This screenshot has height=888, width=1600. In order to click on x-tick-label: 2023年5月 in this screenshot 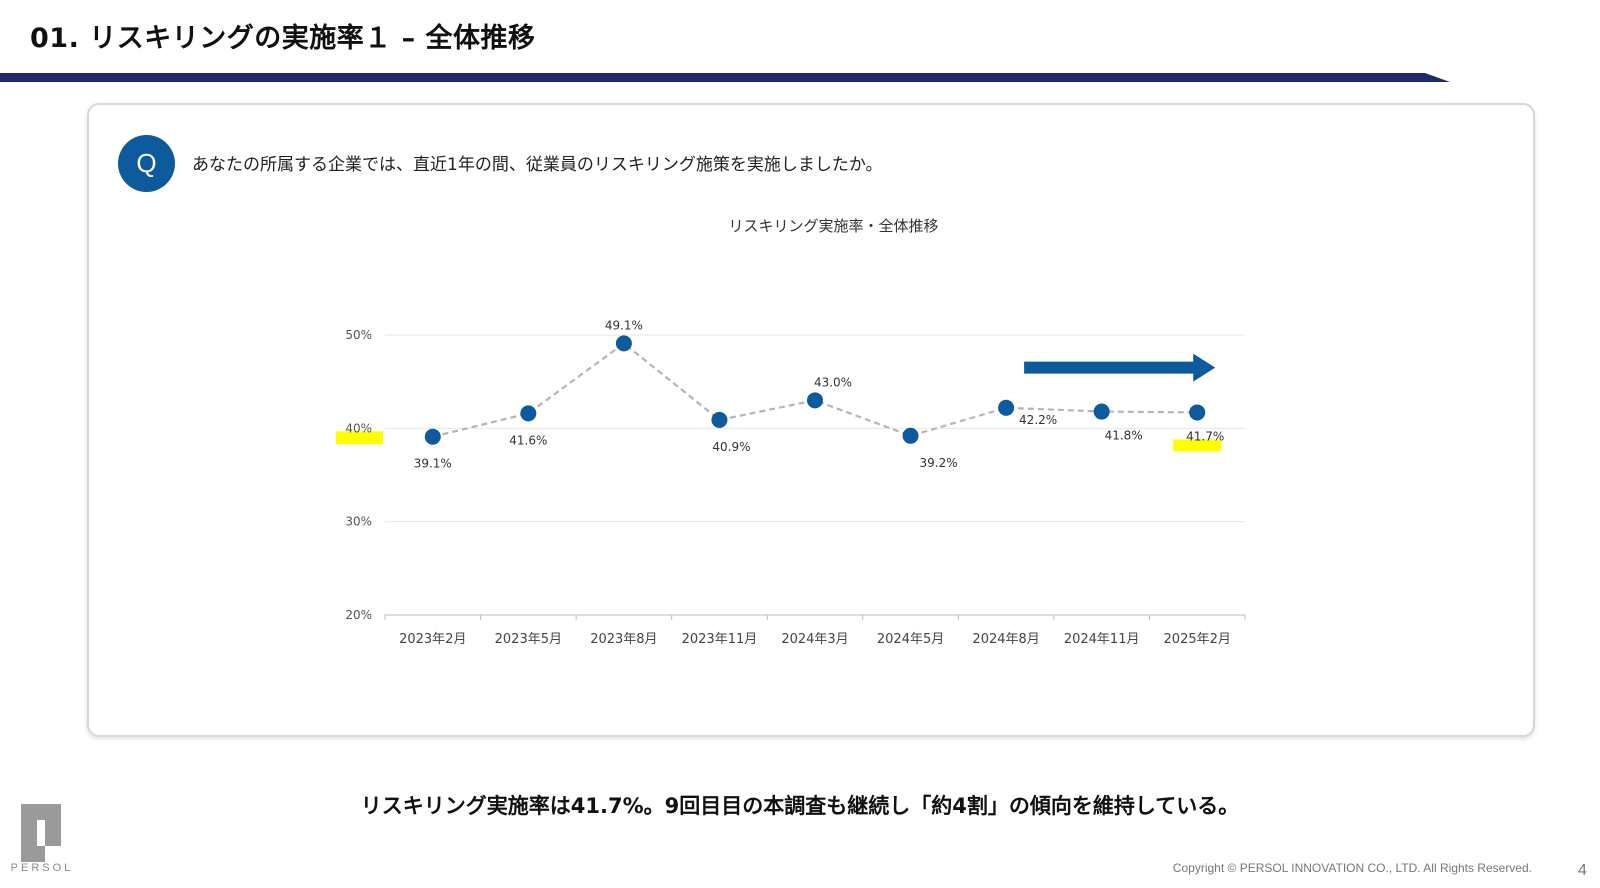, I will do `click(528, 639)`.